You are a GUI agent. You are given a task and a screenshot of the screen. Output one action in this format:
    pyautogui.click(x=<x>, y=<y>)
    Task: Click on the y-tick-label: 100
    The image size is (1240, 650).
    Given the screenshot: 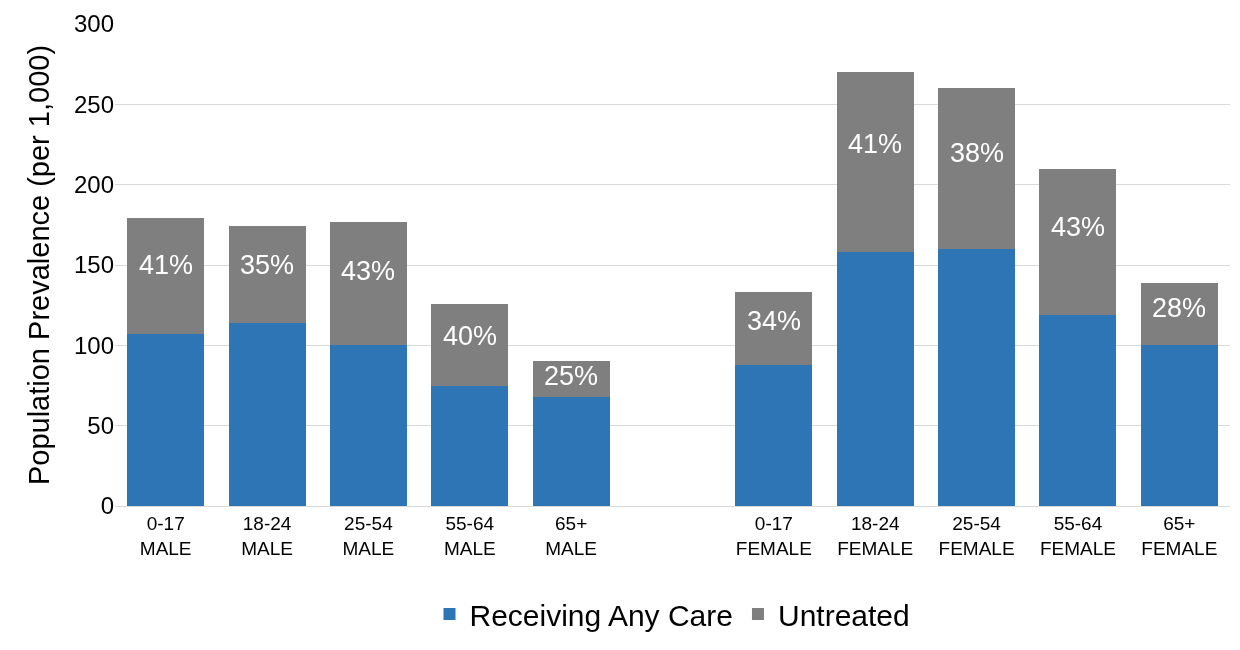 What is the action you would take?
    pyautogui.click(x=93, y=345)
    